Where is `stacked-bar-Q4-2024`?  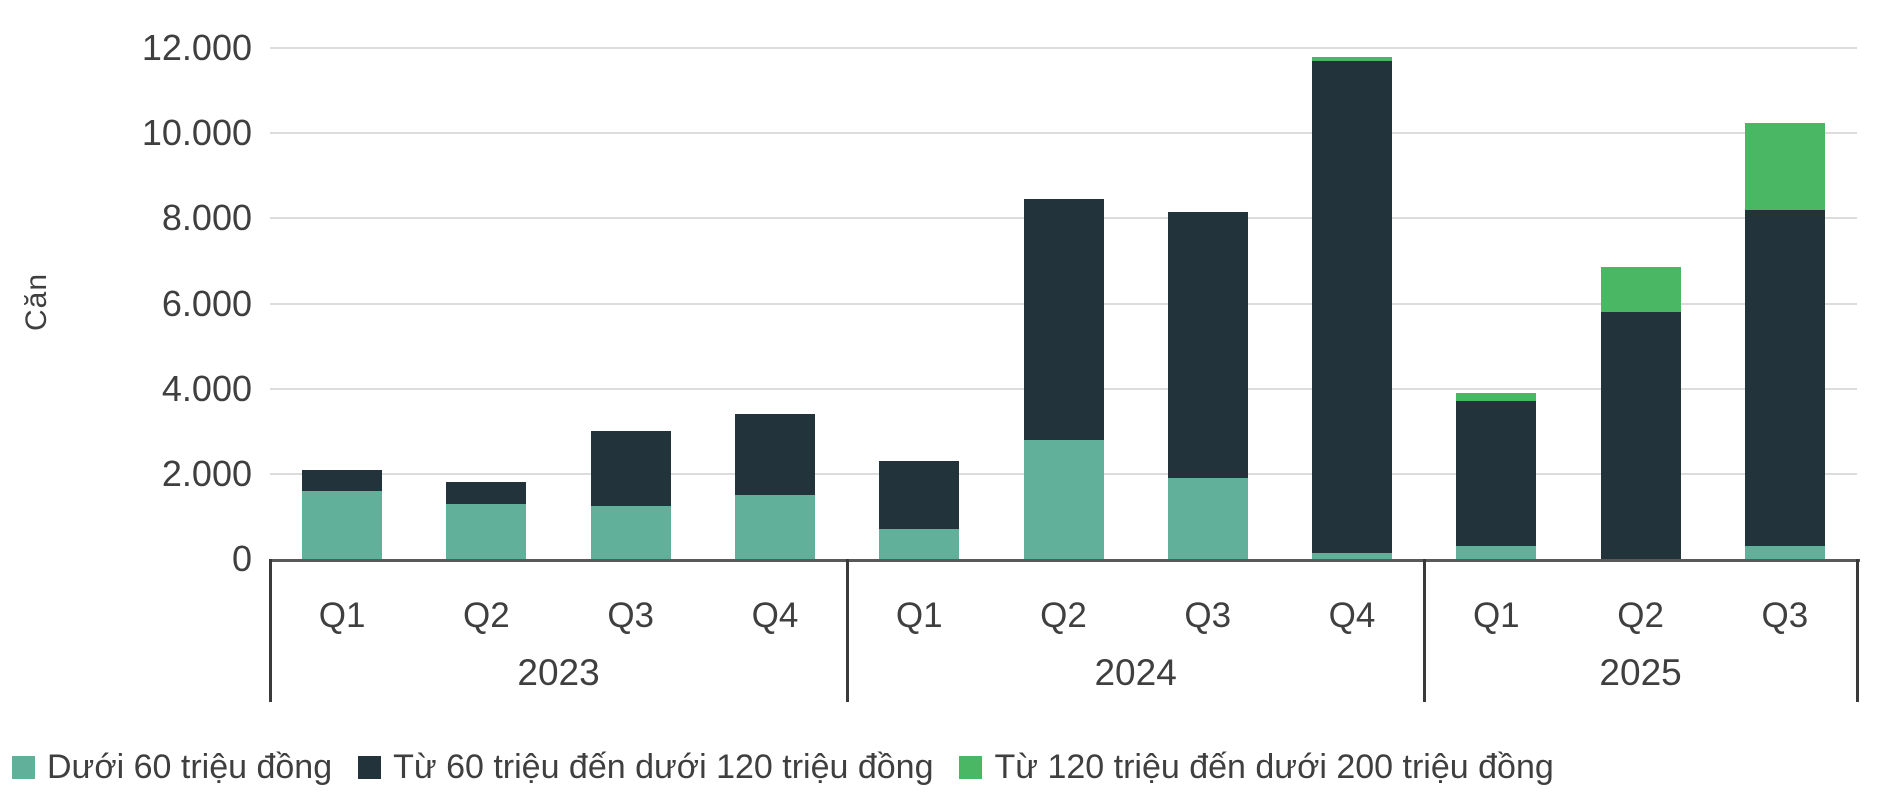 stacked-bar-Q4-2024 is located at coordinates (1352, 307).